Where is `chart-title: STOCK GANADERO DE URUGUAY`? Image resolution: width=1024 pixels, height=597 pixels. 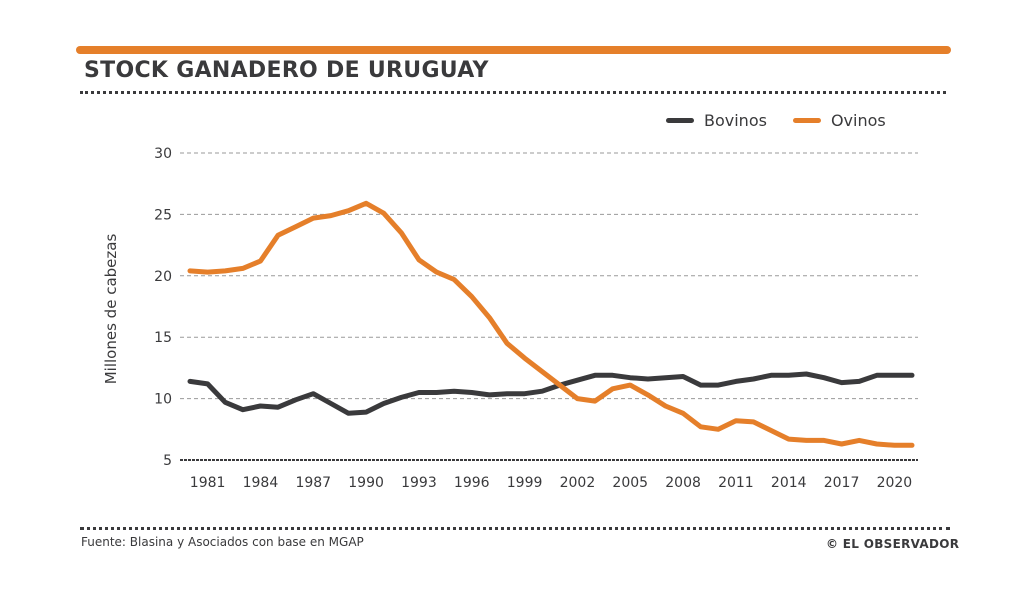
chart-title: STOCK GANADERO DE URUGUAY is located at coordinates (286, 70).